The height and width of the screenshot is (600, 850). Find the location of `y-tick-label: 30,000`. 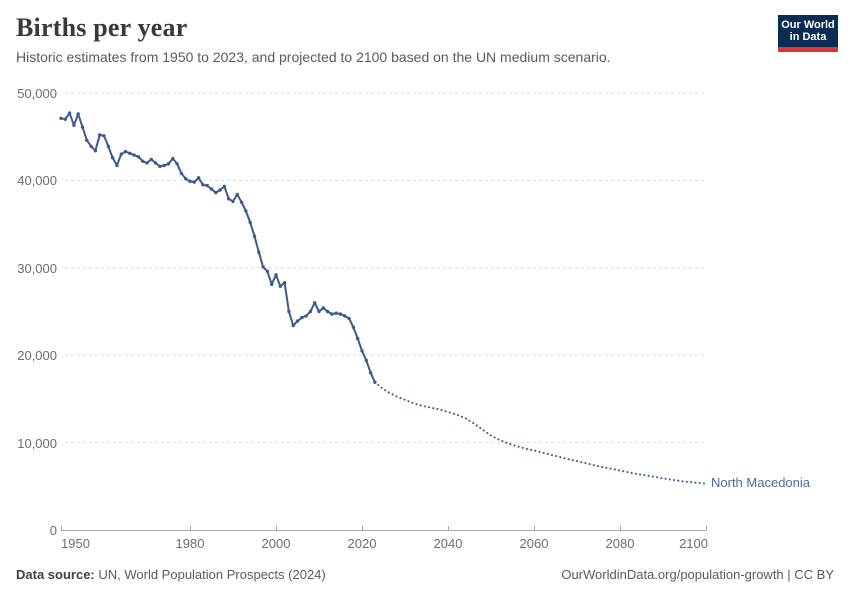

y-tick-label: 30,000 is located at coordinates (37, 268).